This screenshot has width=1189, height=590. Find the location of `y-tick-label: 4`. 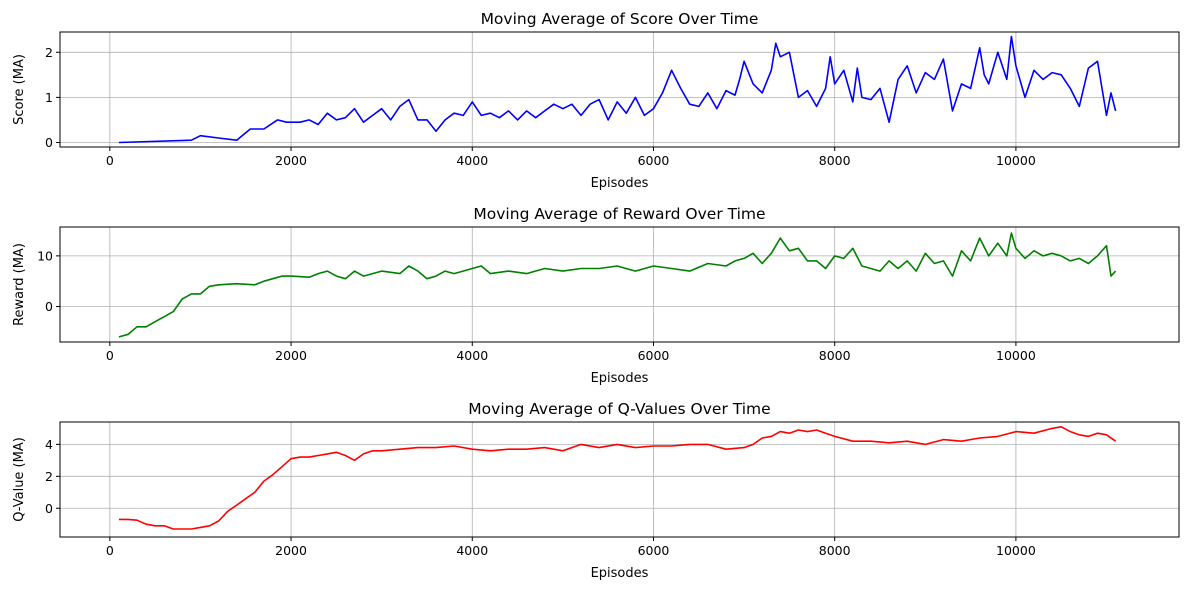

y-tick-label: 4 is located at coordinates (49, 444).